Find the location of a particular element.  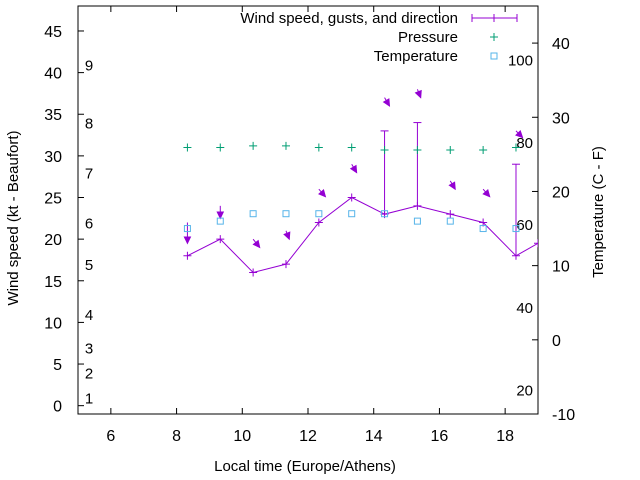

beaufort-label: 1 is located at coordinates (89, 398).